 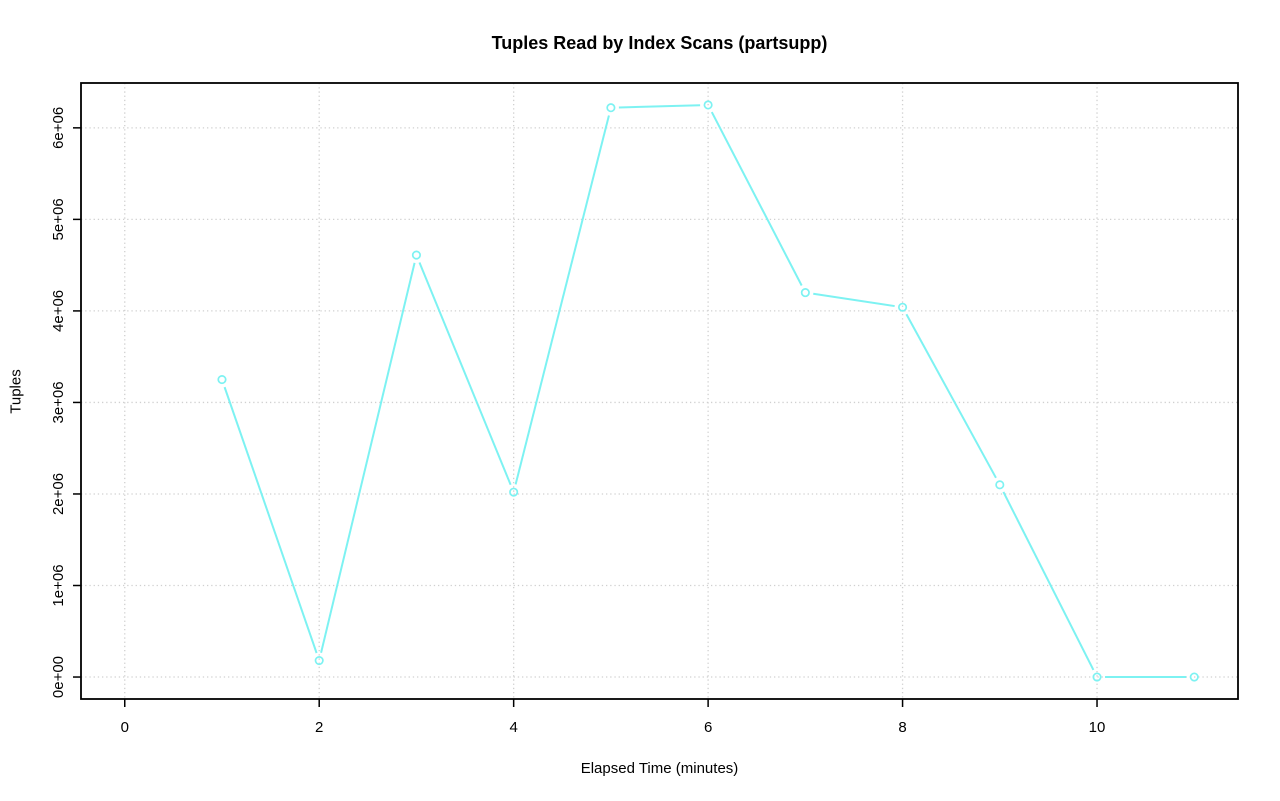 I want to click on y-tick-label: 1e+06, so click(x=58, y=585).